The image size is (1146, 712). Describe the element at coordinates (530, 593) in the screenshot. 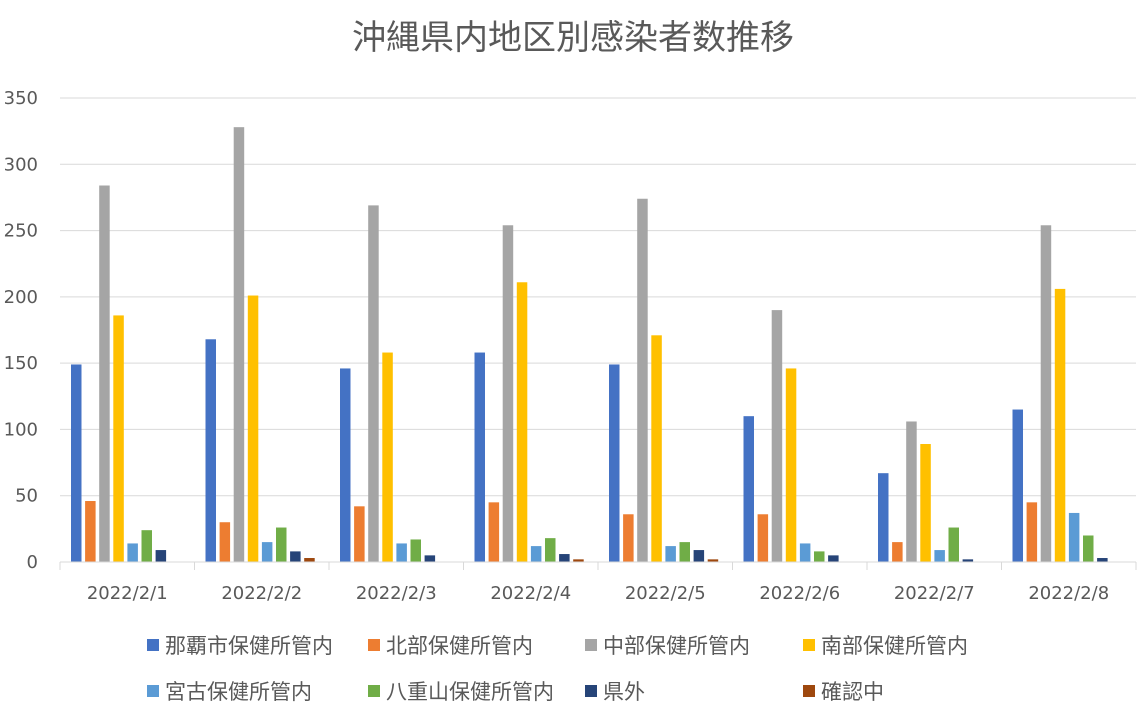

I see `x-tick-label: 2022/2/4` at that location.